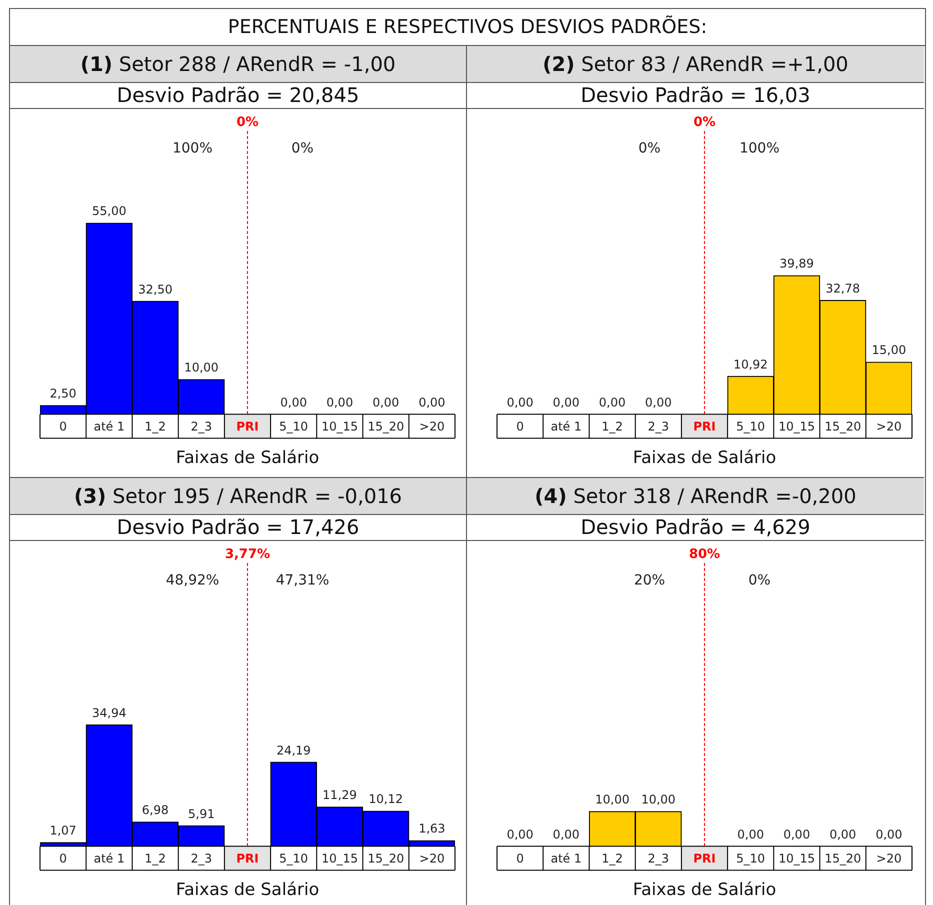 The image size is (933, 905). Describe the element at coordinates (201, 813) in the screenshot. I see `data-label: 5,91` at that location.